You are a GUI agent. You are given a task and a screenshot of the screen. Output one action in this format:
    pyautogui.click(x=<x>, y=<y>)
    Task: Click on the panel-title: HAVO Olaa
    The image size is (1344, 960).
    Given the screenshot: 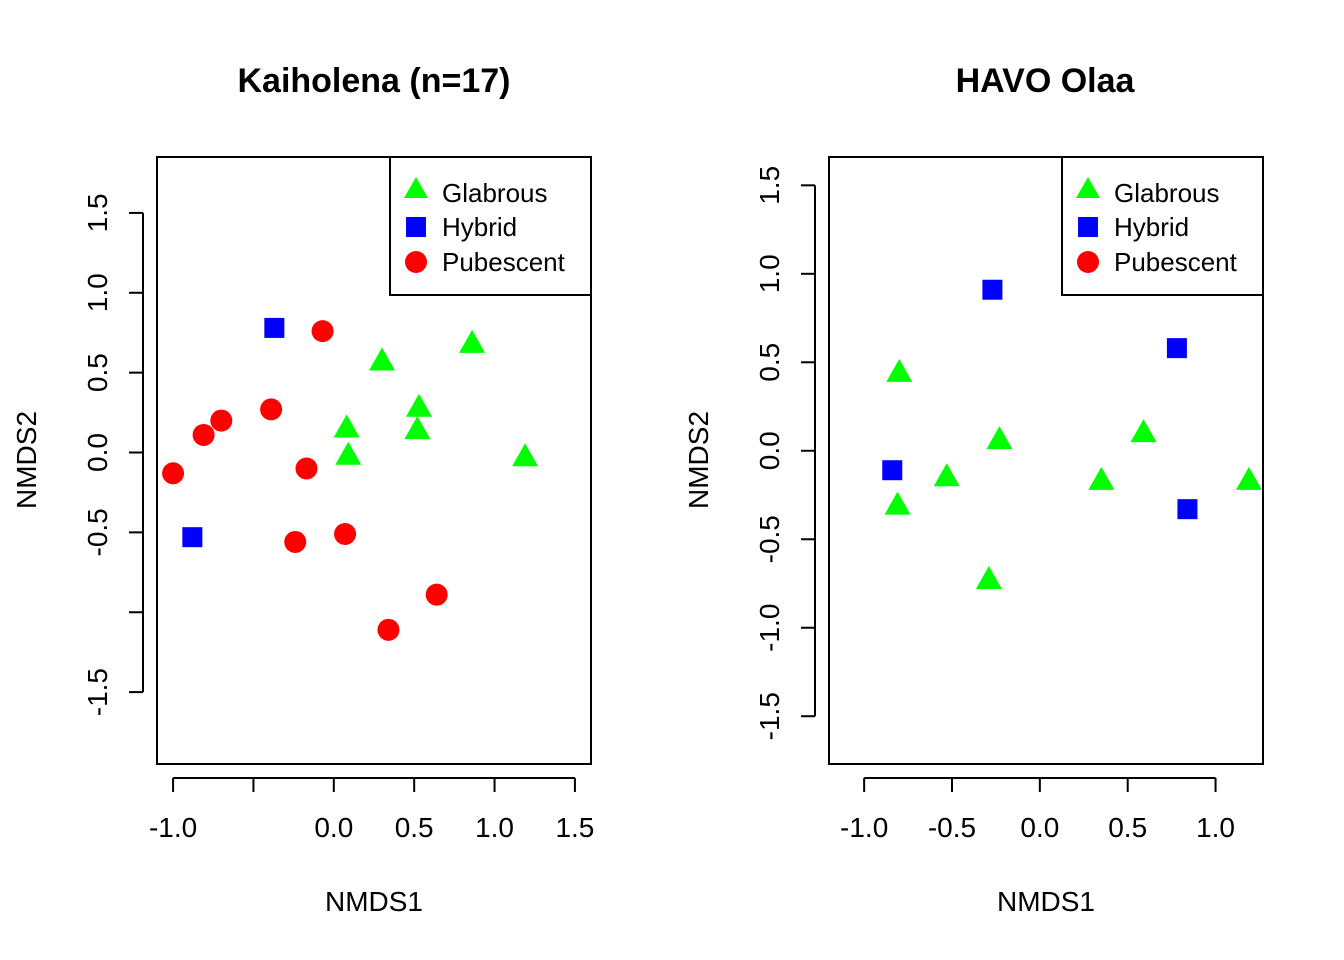 What is the action you would take?
    pyautogui.click(x=1046, y=81)
    